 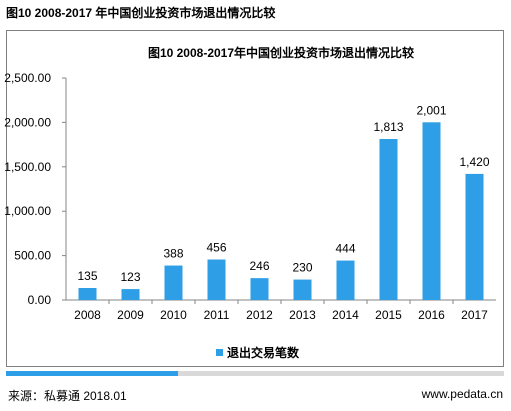 I want to click on page-title: 图10 2008-2017 年中国创业投资市场退出情况比较, so click(x=141, y=13).